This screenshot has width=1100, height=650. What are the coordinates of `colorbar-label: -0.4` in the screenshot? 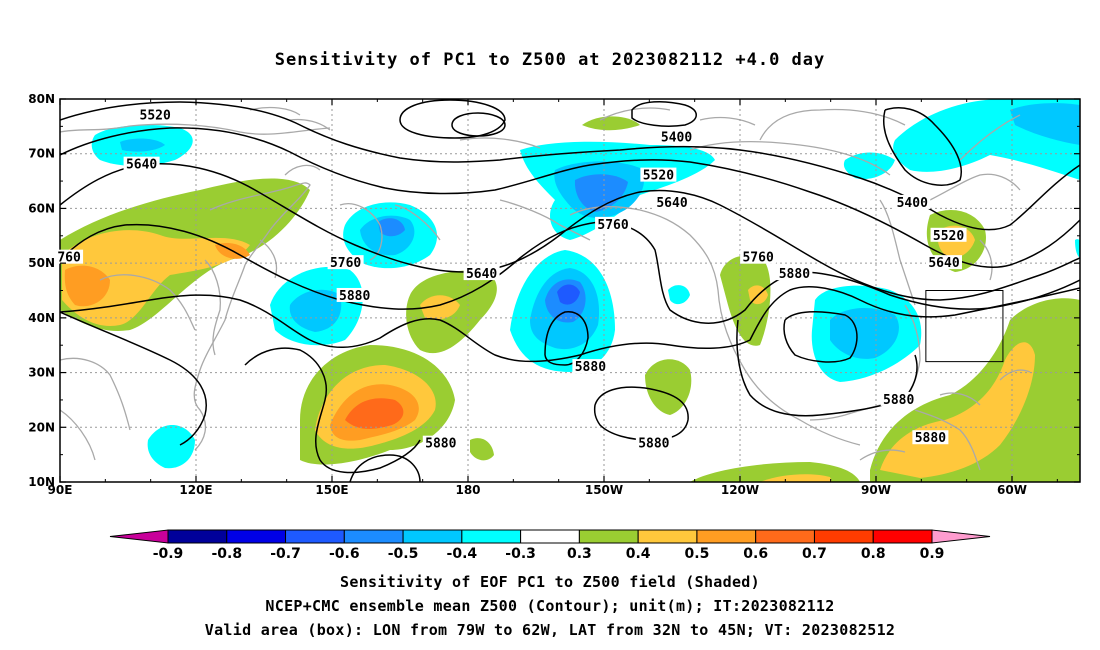 It's located at (462, 554).